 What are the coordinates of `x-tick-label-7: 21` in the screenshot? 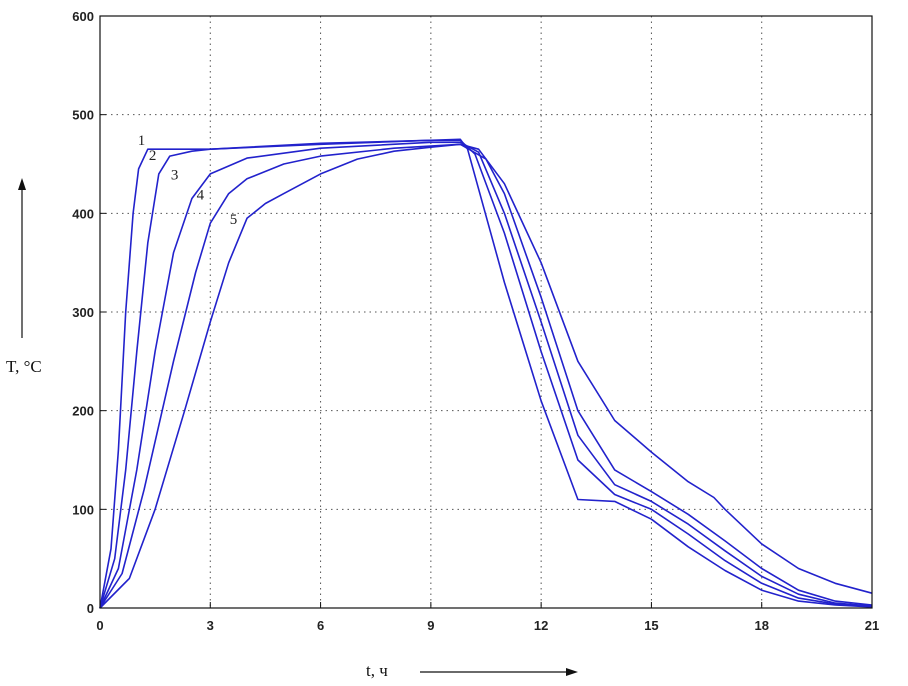 It's located at (872, 625).